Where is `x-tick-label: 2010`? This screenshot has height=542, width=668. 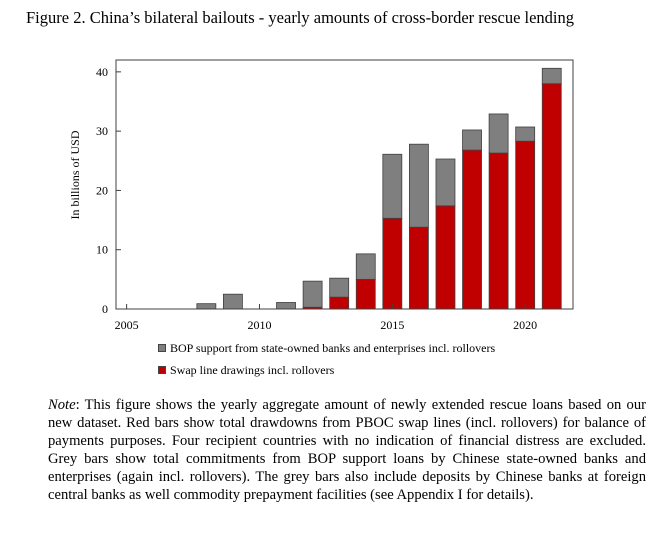
x-tick-label: 2010 is located at coordinates (259, 325).